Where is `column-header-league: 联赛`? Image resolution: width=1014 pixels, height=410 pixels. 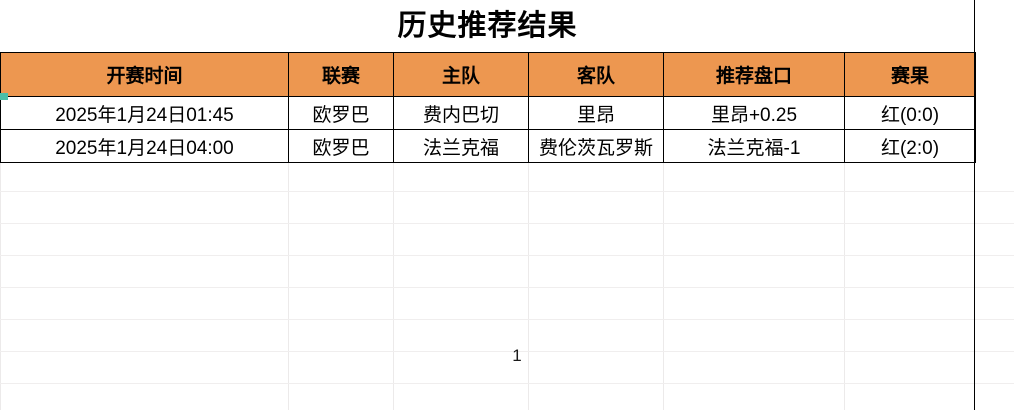
column-header-league: 联赛 is located at coordinates (341, 74).